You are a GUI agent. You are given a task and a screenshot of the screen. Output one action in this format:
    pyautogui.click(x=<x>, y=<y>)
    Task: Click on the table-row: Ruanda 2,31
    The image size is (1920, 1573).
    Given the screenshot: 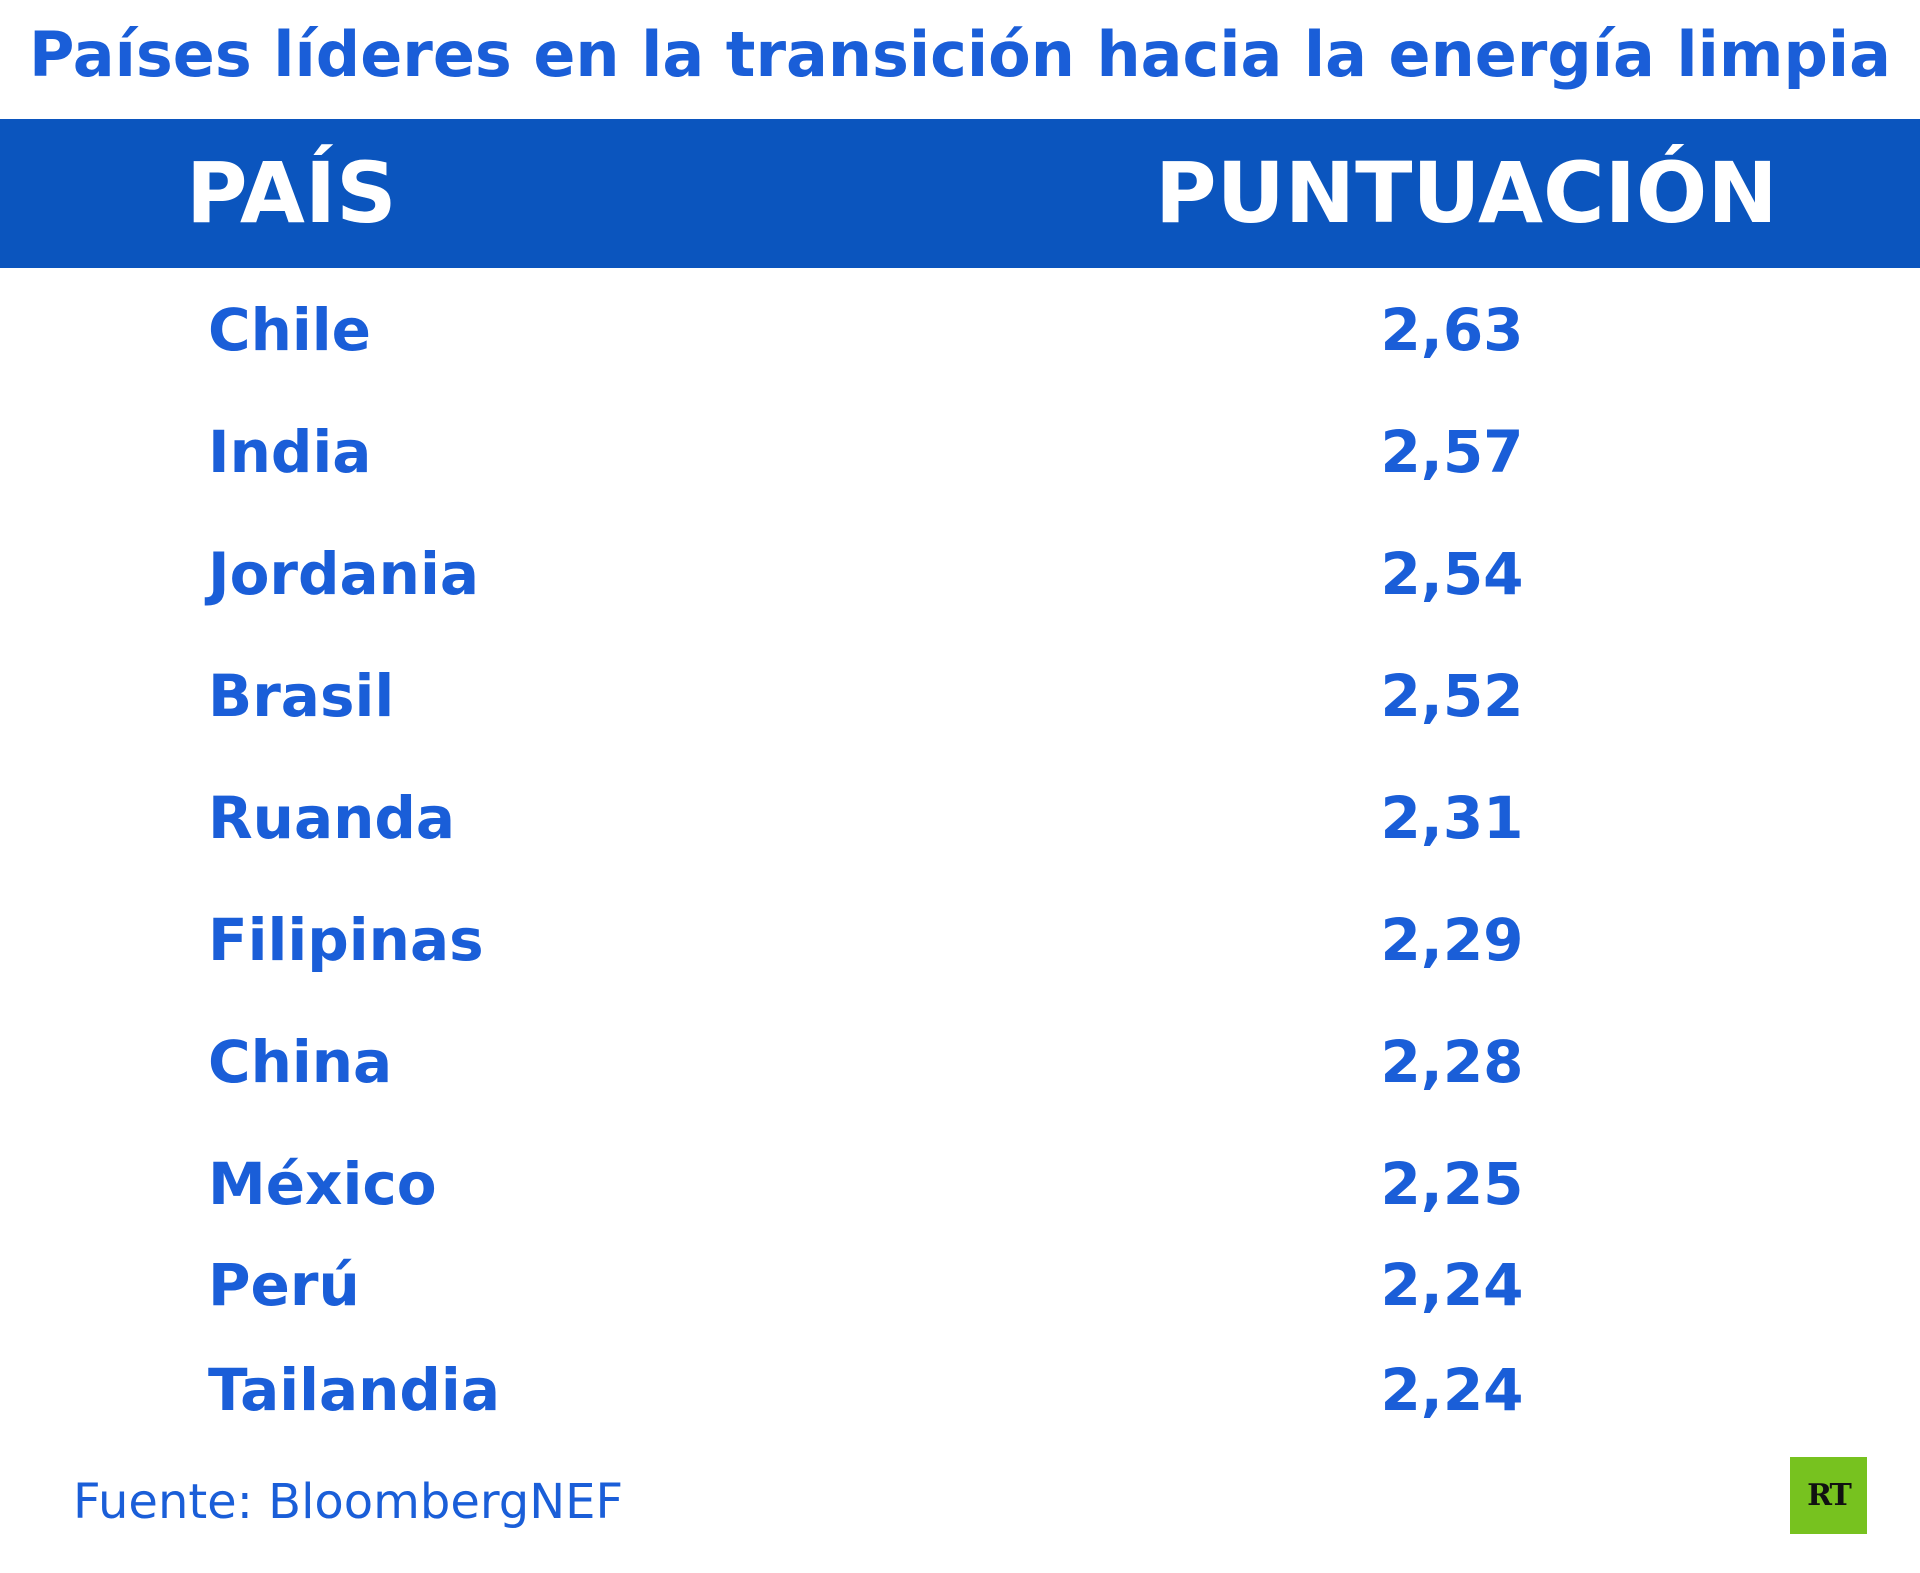 What is the action you would take?
    pyautogui.click(x=960, y=818)
    